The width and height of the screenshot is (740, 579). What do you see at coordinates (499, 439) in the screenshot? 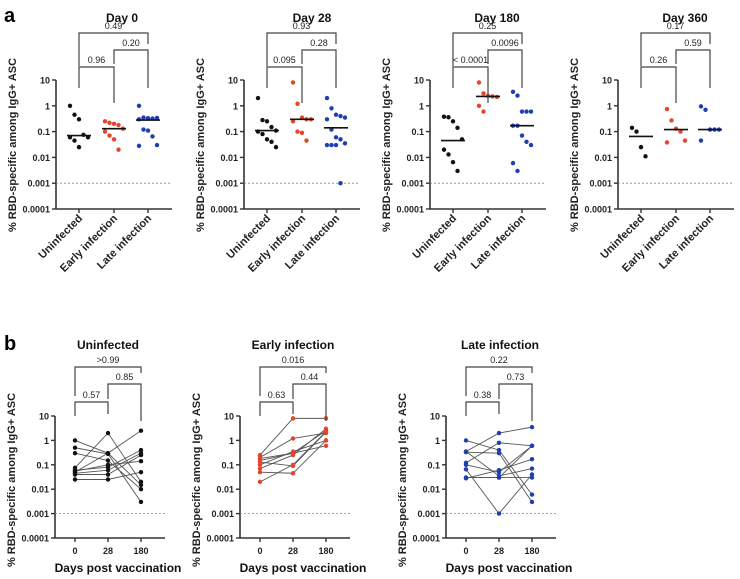
I see `subject-line` at bounding box center [499, 439].